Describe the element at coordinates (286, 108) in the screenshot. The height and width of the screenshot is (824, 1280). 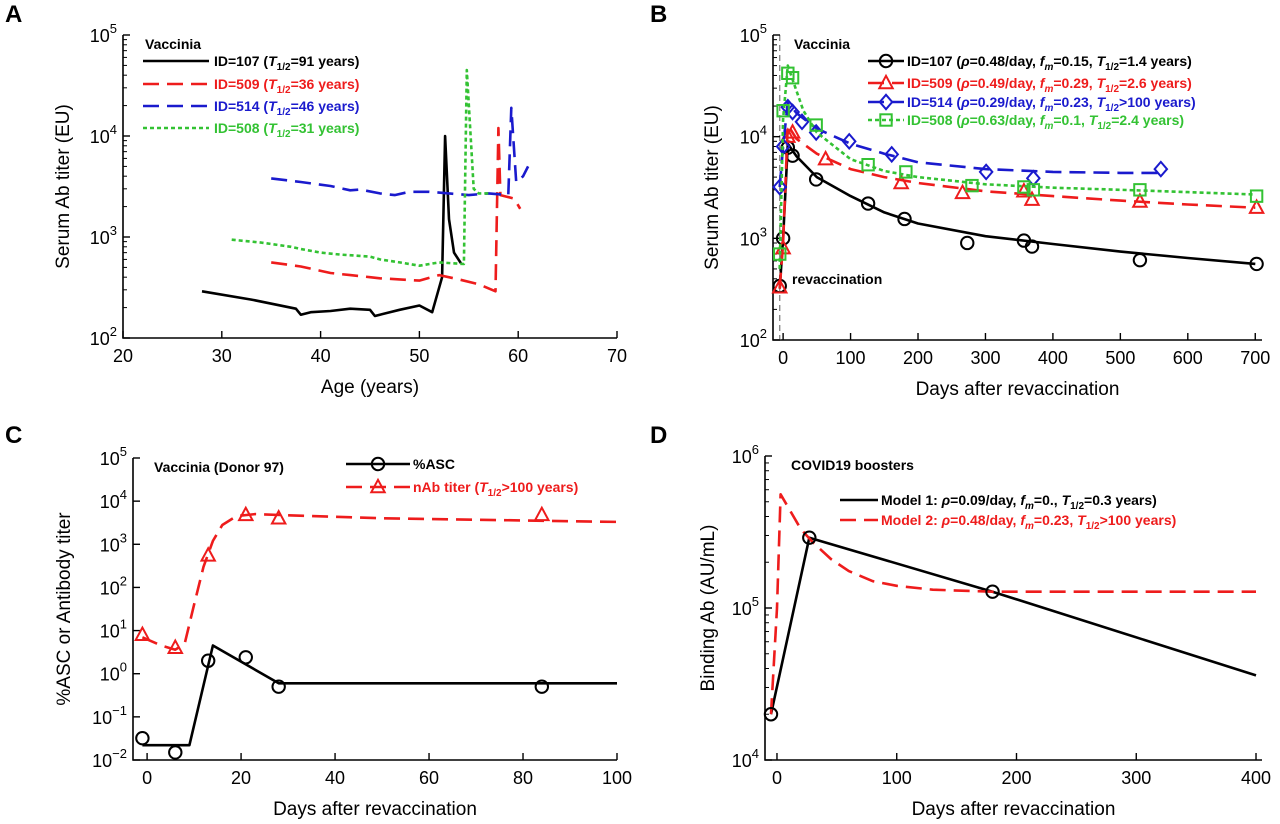
I see `panel-a-legend-entry: ID=514 (T1/2=46 years)` at that location.